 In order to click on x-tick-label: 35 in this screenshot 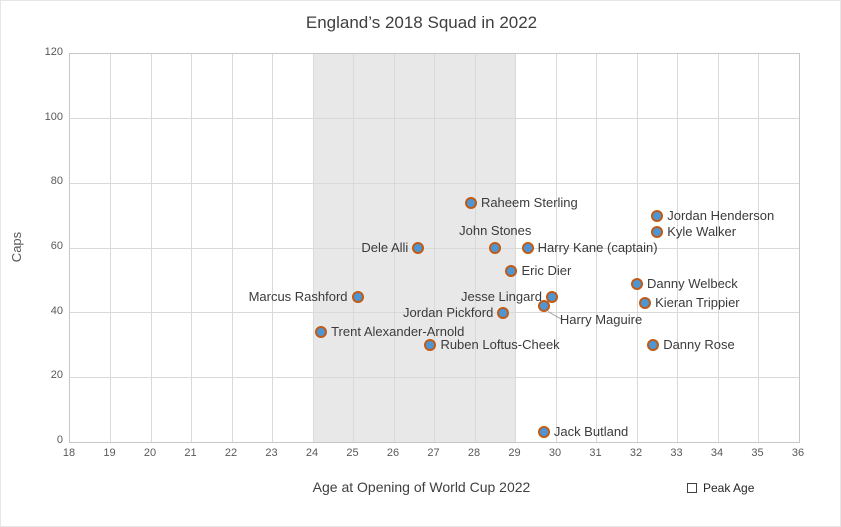, I will do `click(757, 453)`.